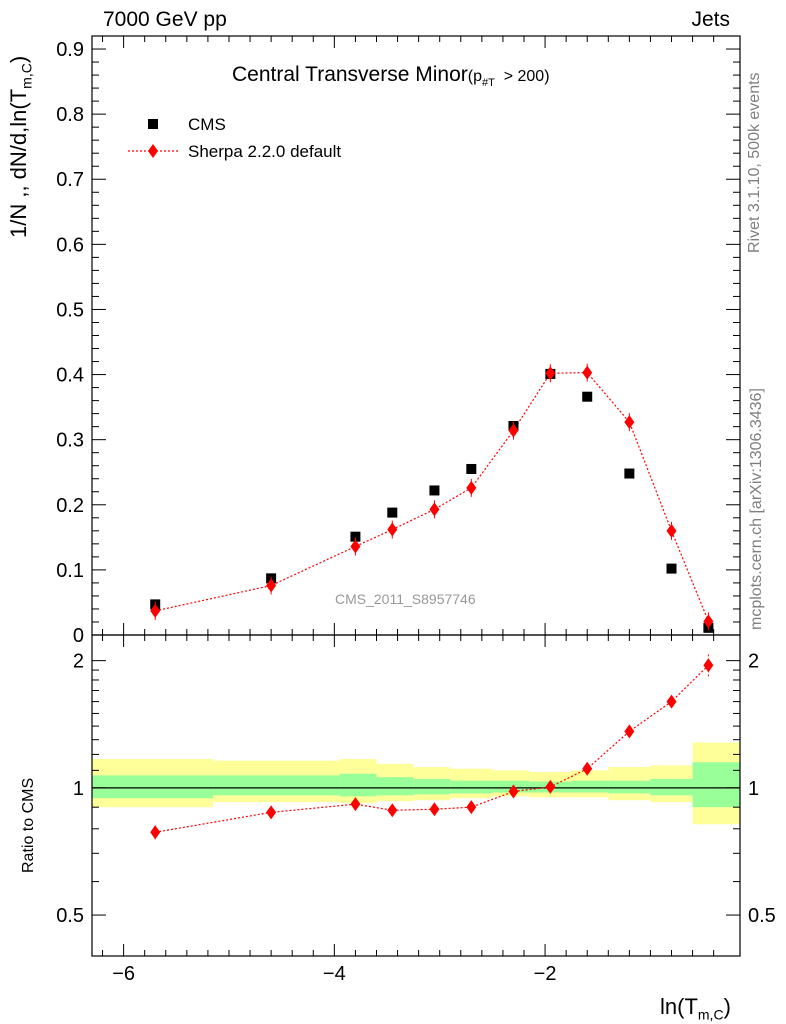  I want to click on y-tick-label: 0.1, so click(70, 571).